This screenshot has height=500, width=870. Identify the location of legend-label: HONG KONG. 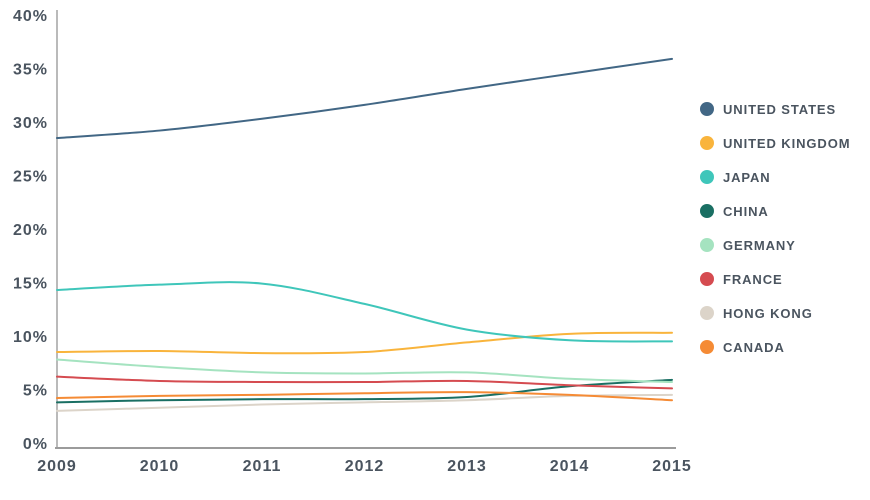
(768, 313).